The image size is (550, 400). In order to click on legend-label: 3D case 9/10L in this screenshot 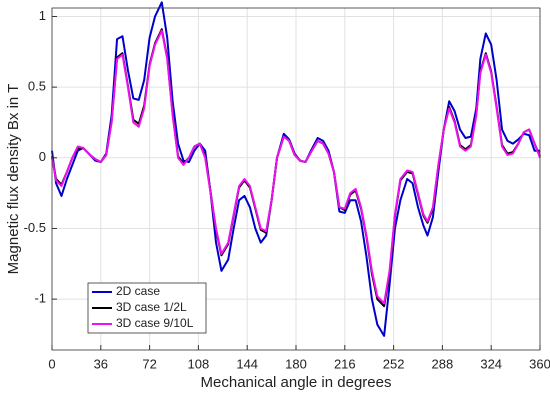, I will do `click(155, 323)`.